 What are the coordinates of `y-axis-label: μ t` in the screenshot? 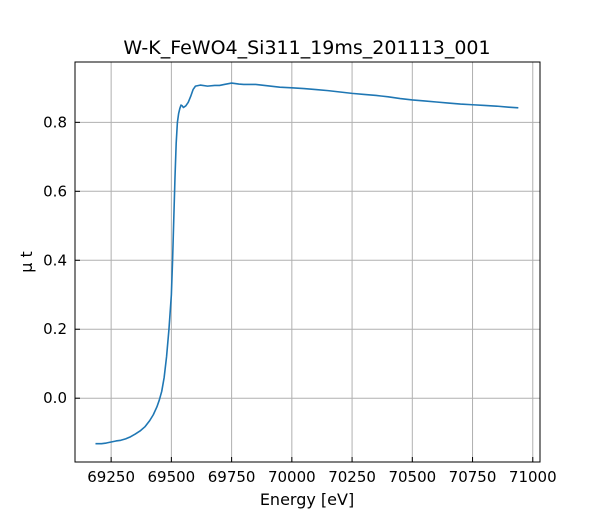 It's located at (26, 262).